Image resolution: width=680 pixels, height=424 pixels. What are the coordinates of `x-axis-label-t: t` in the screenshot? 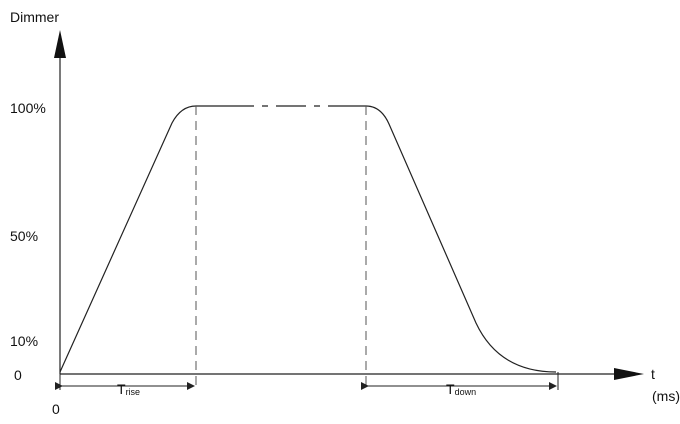 It's located at (653, 374).